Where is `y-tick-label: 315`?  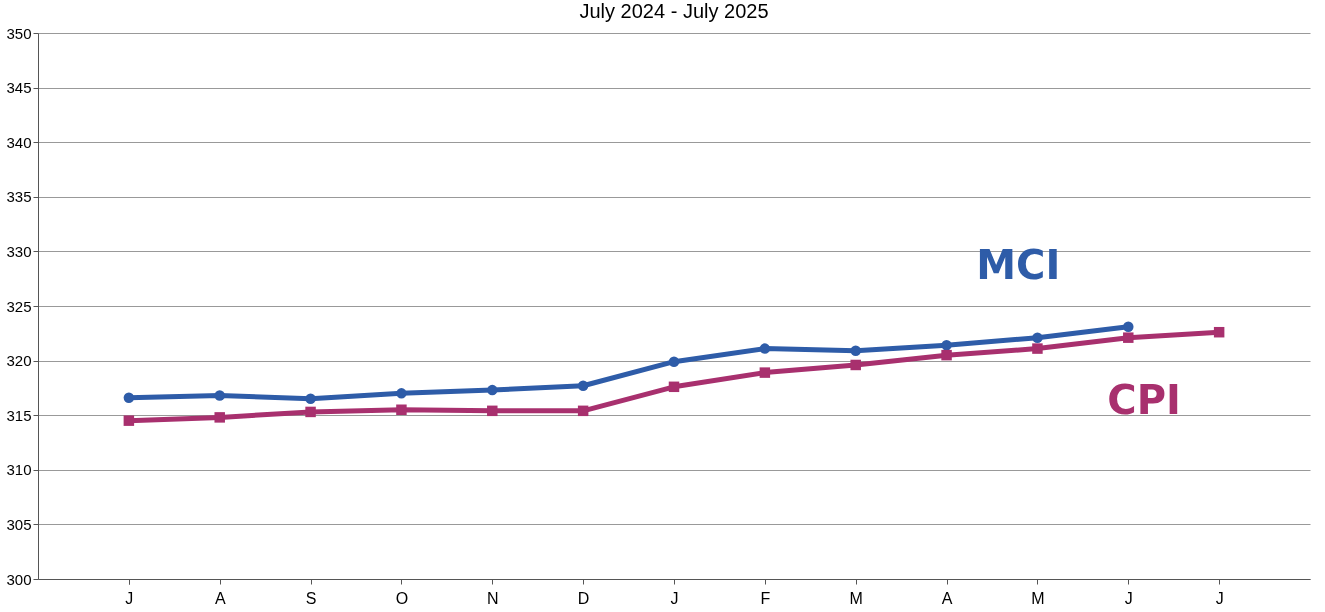 y-tick-label: 315 is located at coordinates (19, 415).